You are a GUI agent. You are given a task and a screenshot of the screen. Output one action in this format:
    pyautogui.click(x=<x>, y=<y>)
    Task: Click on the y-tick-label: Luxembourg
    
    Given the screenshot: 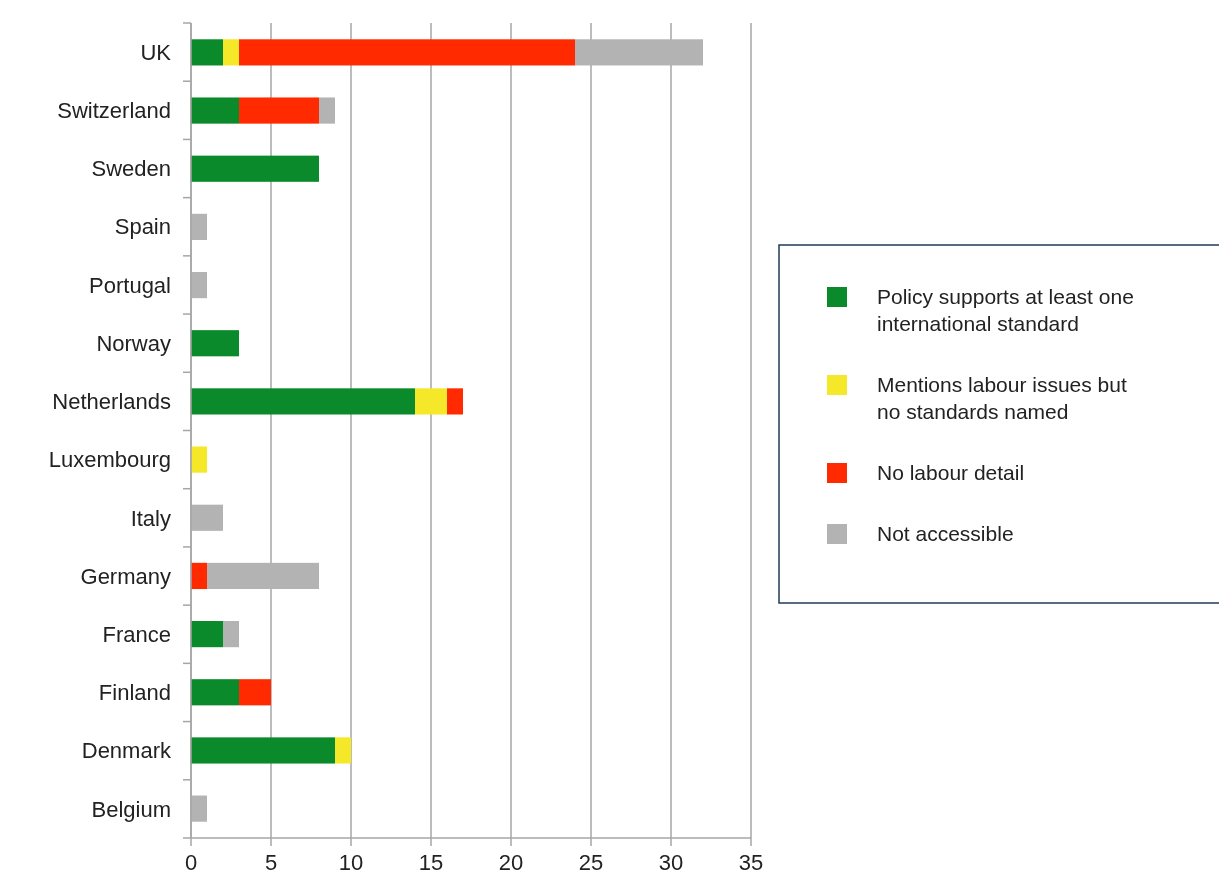 What is the action you would take?
    pyautogui.click(x=109, y=460)
    